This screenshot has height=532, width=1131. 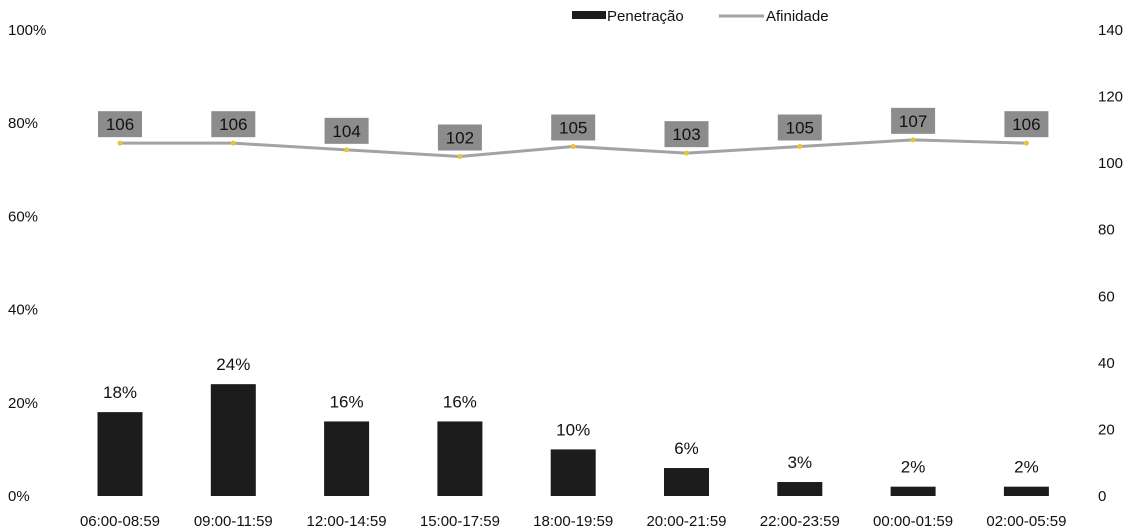 I want to click on category-label: 22:00-23:59, so click(x=800, y=521).